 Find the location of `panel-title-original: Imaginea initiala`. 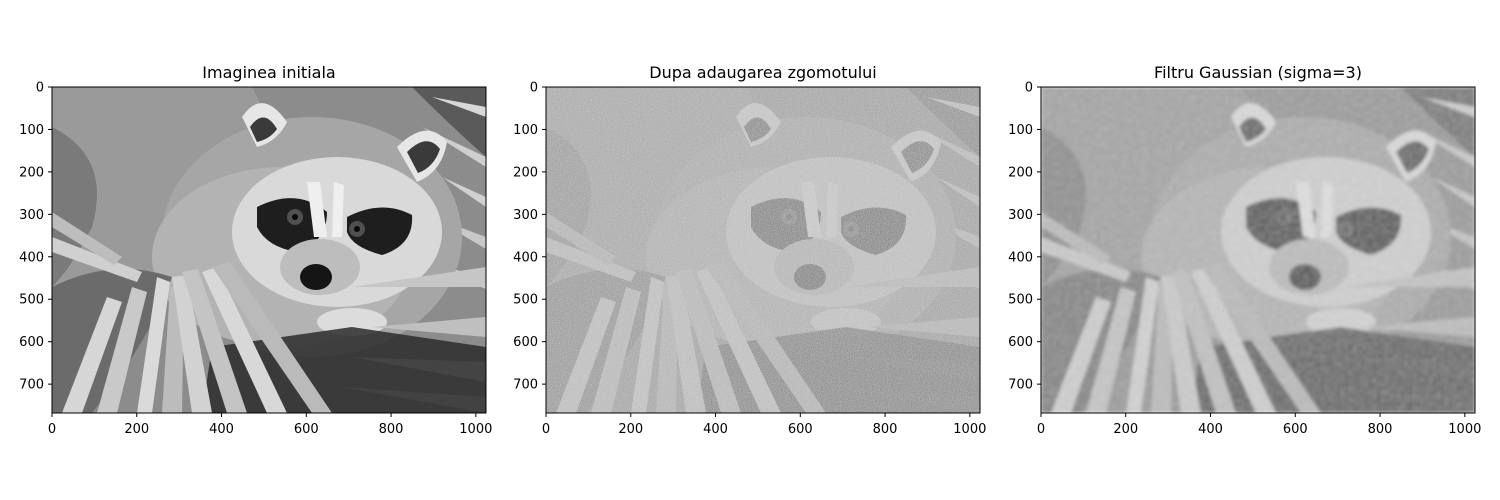

panel-title-original: Imaginea initiala is located at coordinates (268, 72).